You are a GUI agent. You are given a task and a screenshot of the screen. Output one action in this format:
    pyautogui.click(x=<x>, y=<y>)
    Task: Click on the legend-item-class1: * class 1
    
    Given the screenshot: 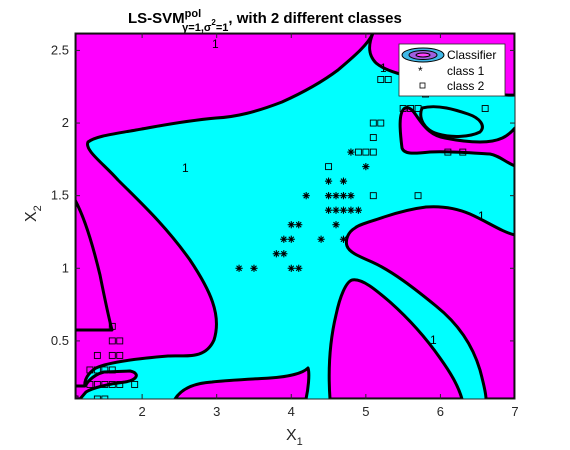 What is the action you would take?
    pyautogui.click(x=451, y=71)
    